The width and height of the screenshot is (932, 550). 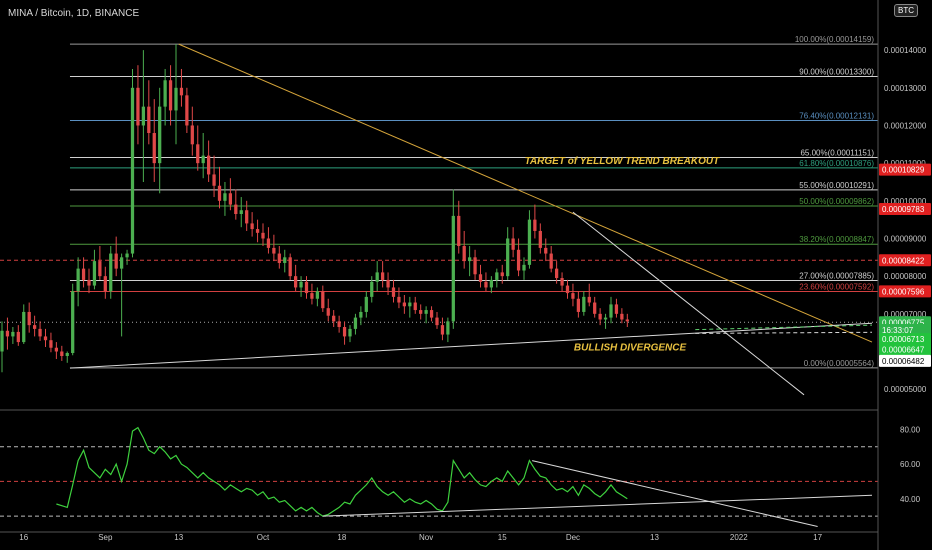 I want to click on dash-white, so click(x=784, y=332).